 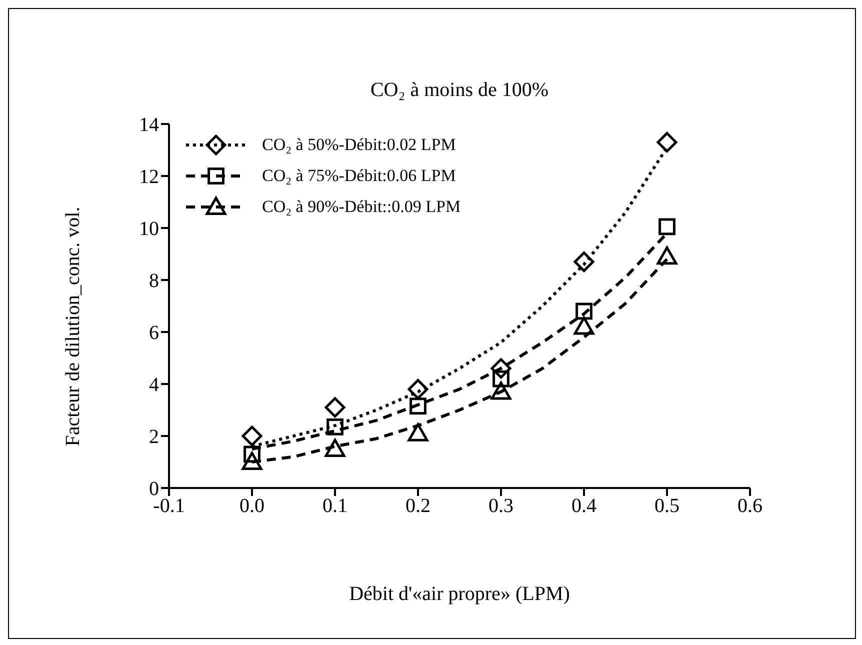 What do you see at coordinates (335, 506) in the screenshot?
I see `x-tick-label: 0.1` at bounding box center [335, 506].